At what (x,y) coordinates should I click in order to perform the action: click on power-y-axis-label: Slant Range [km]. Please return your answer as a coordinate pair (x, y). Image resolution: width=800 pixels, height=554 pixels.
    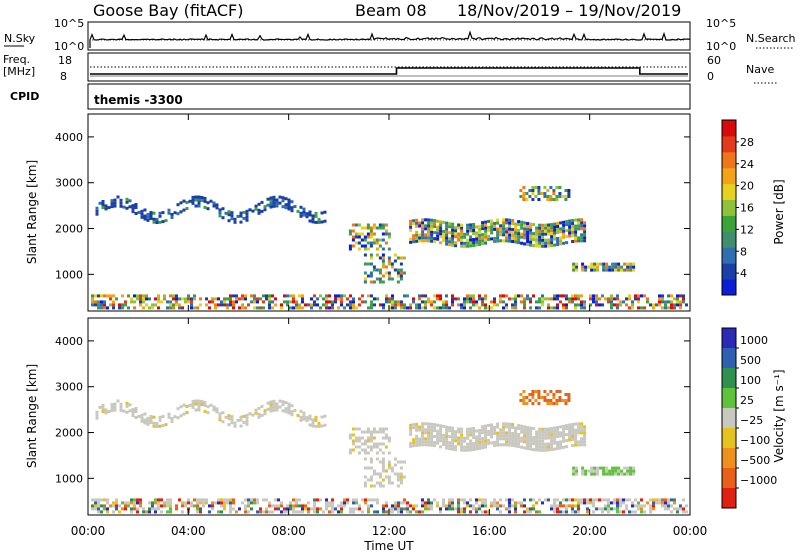
    Looking at the image, I should click on (32, 212).